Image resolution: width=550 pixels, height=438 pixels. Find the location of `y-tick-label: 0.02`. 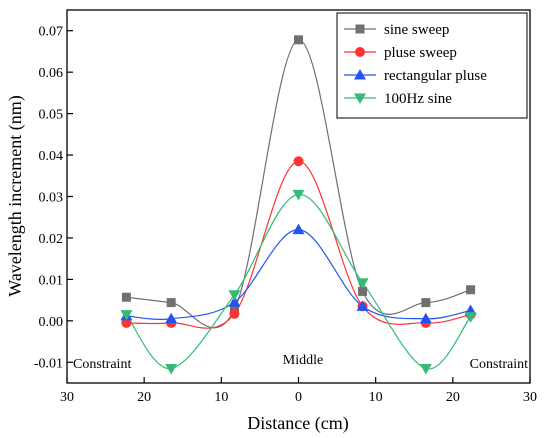

y-tick-label: 0.02 is located at coordinates (51, 239).